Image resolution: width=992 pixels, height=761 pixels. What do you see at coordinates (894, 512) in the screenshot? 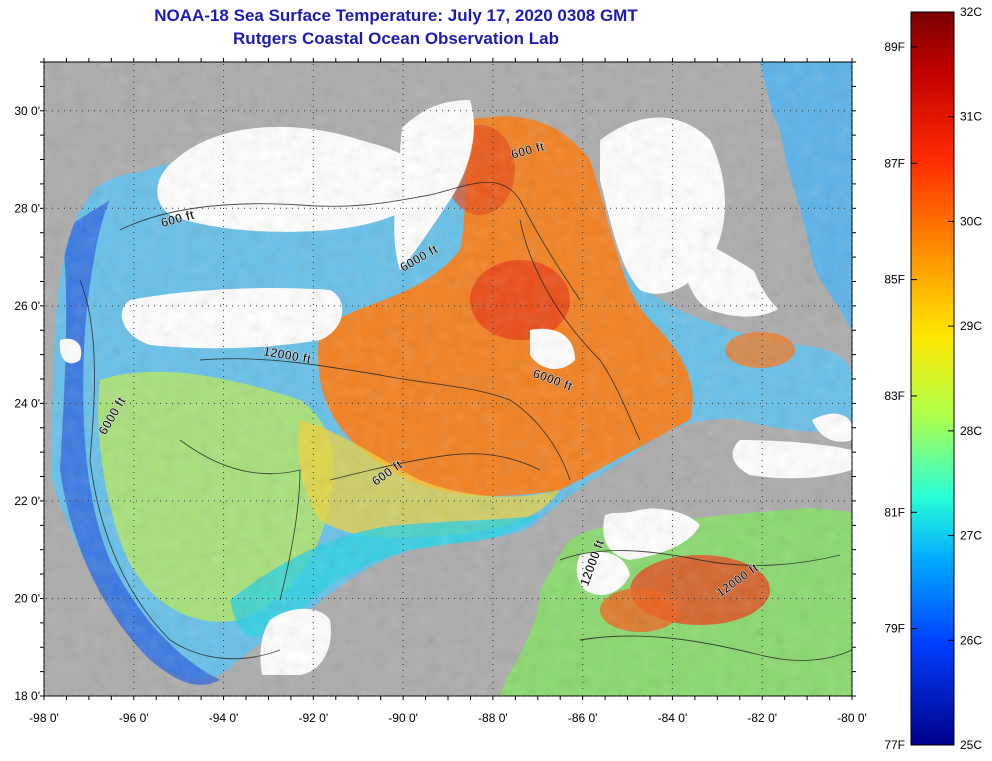
I see `fahrenheit-label: 81F` at bounding box center [894, 512].